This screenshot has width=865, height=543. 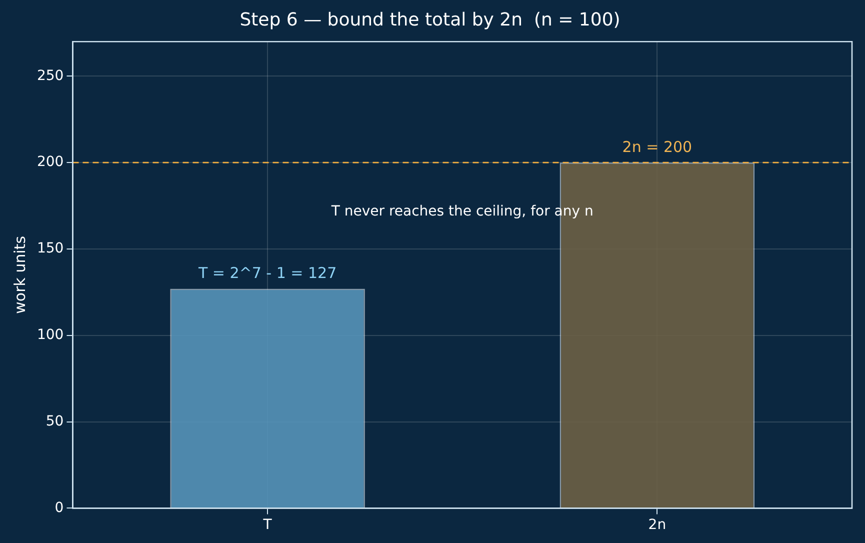 What do you see at coordinates (267, 525) in the screenshot?
I see `x-tick-label: T` at bounding box center [267, 525].